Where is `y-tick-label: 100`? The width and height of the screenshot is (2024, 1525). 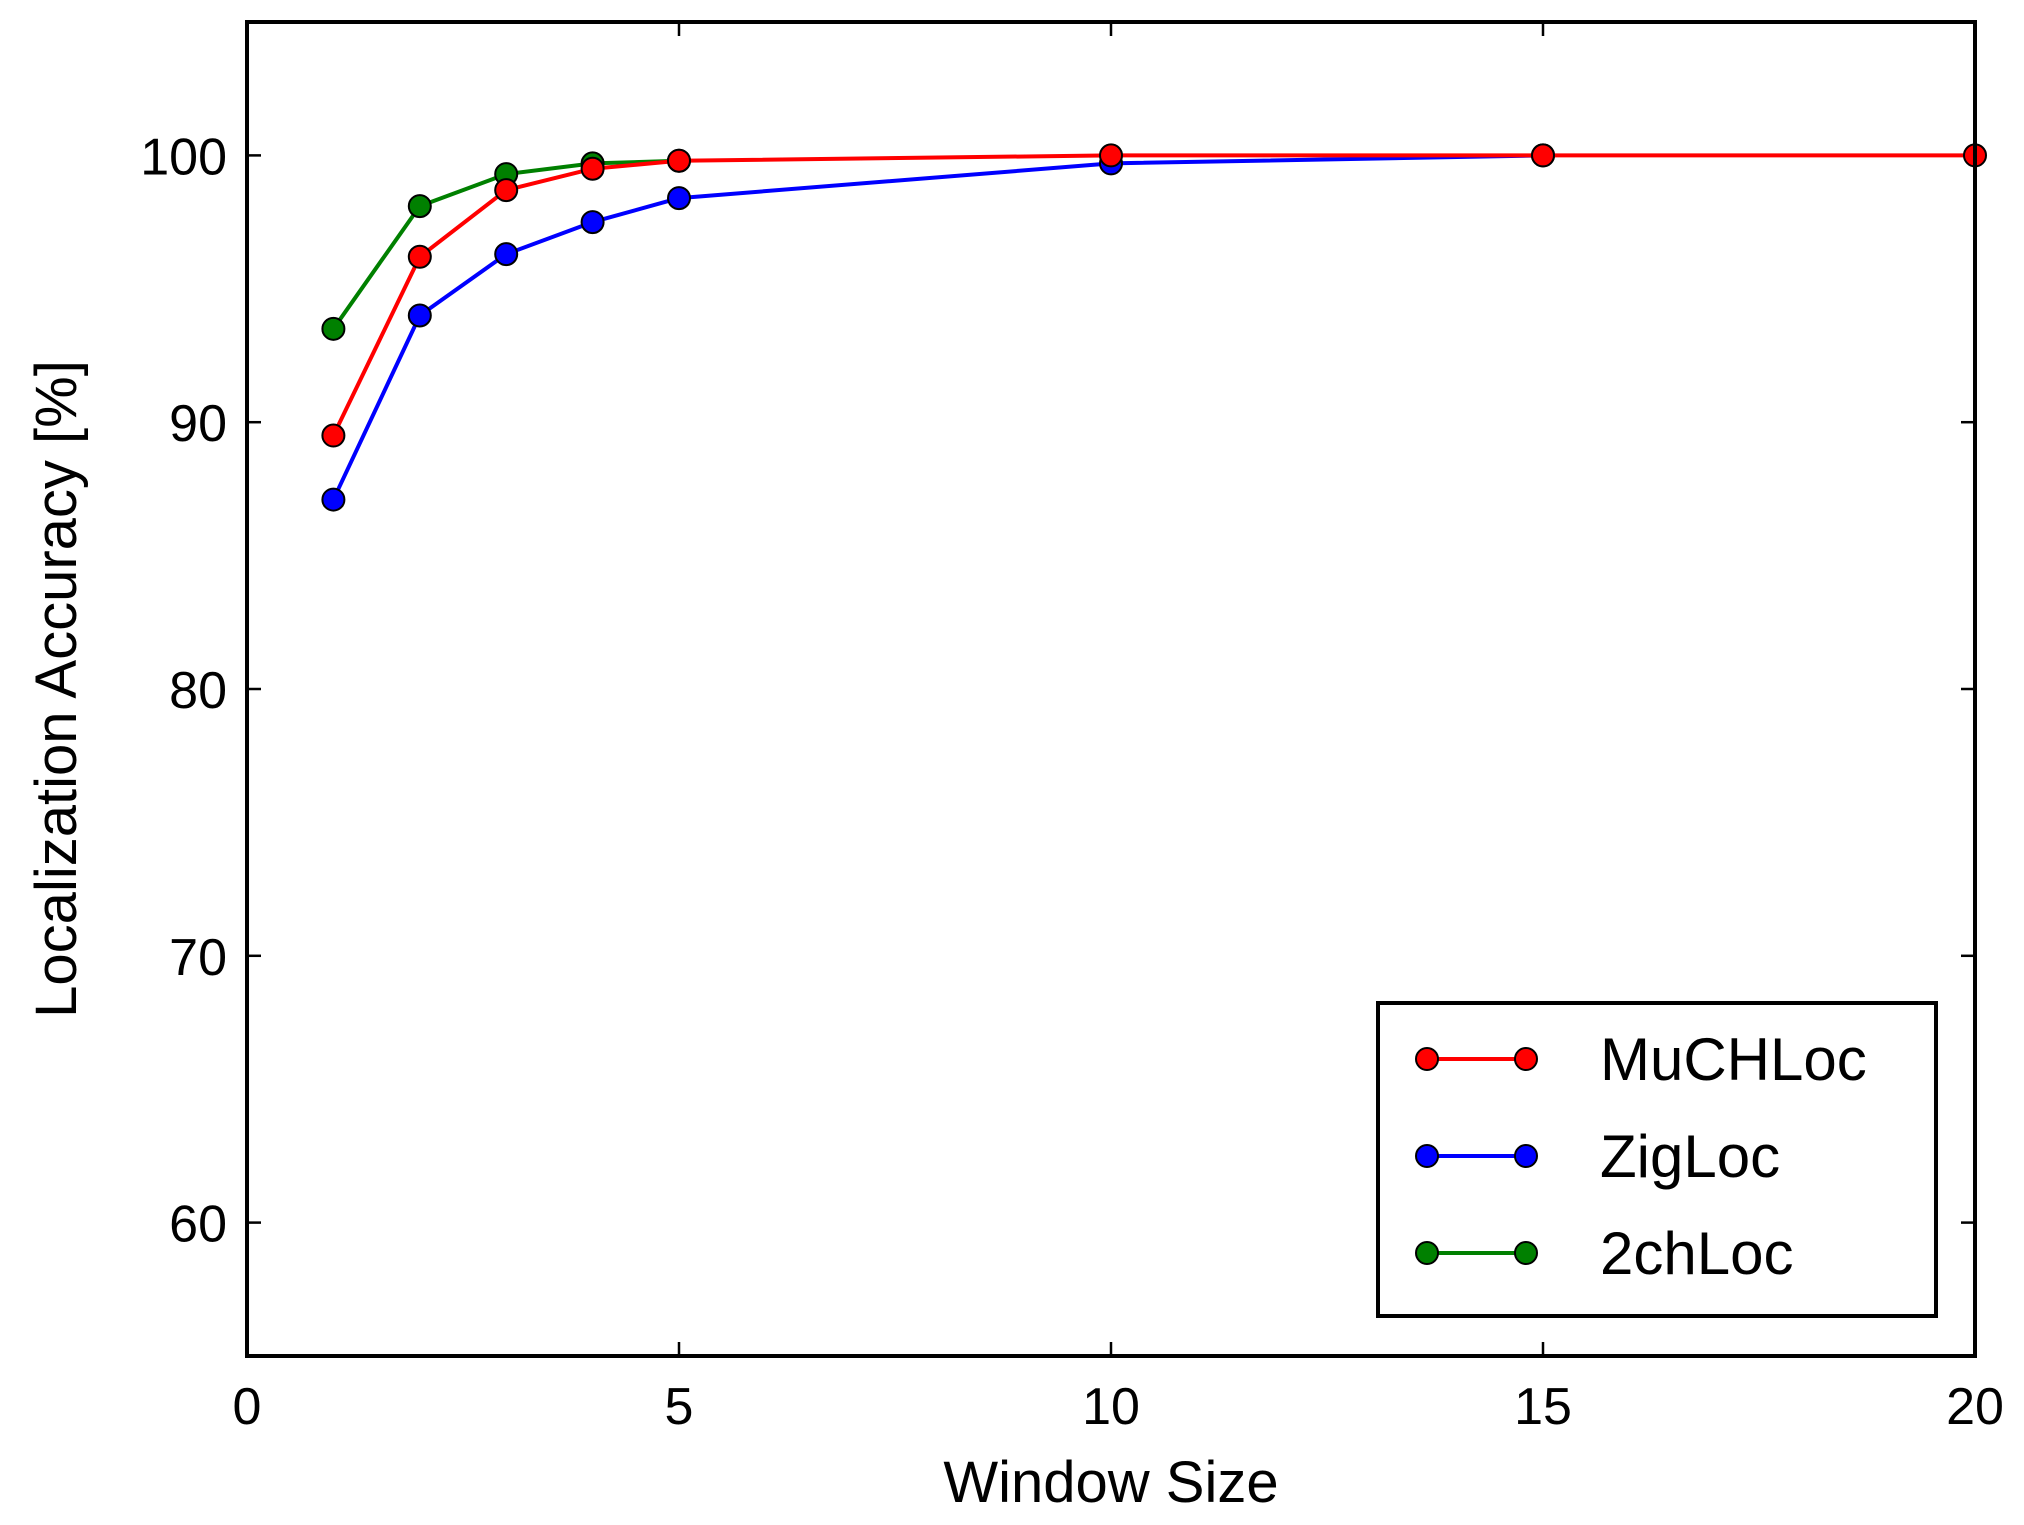
y-tick-label: 100 is located at coordinates (183, 157).